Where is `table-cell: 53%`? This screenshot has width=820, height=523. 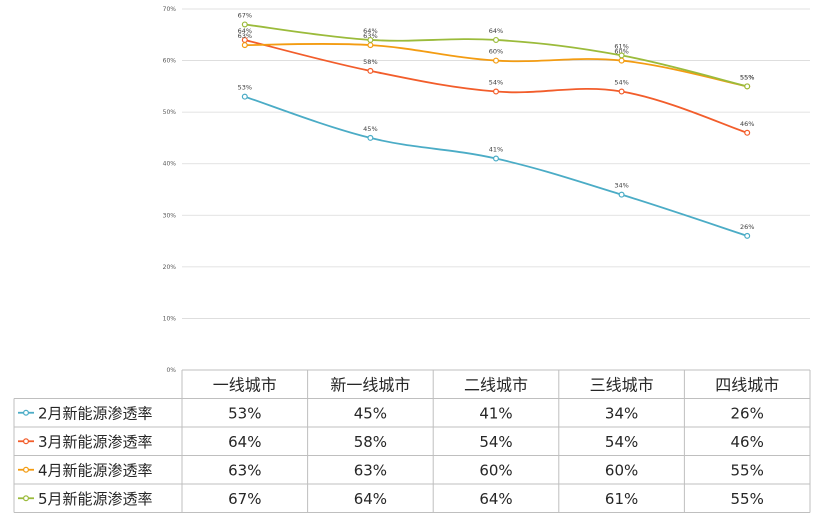
table-cell: 53% is located at coordinates (244, 413).